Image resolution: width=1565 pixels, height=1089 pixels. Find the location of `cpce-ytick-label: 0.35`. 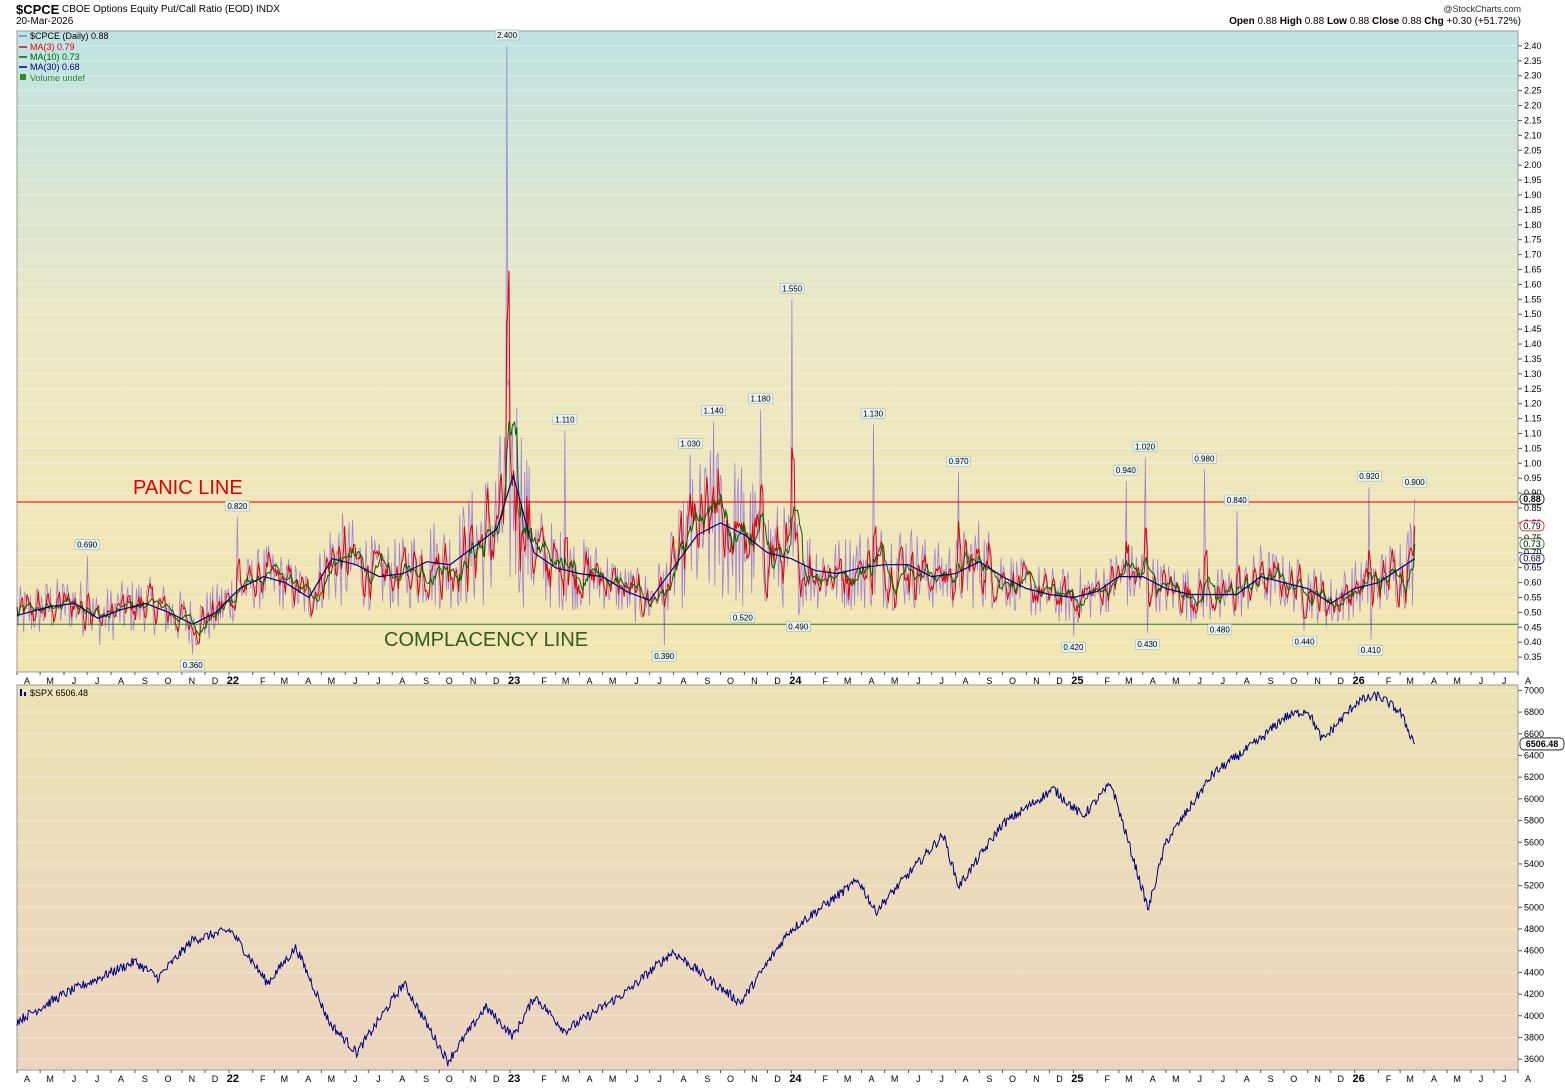

cpce-ytick-label: 0.35 is located at coordinates (1533, 657).